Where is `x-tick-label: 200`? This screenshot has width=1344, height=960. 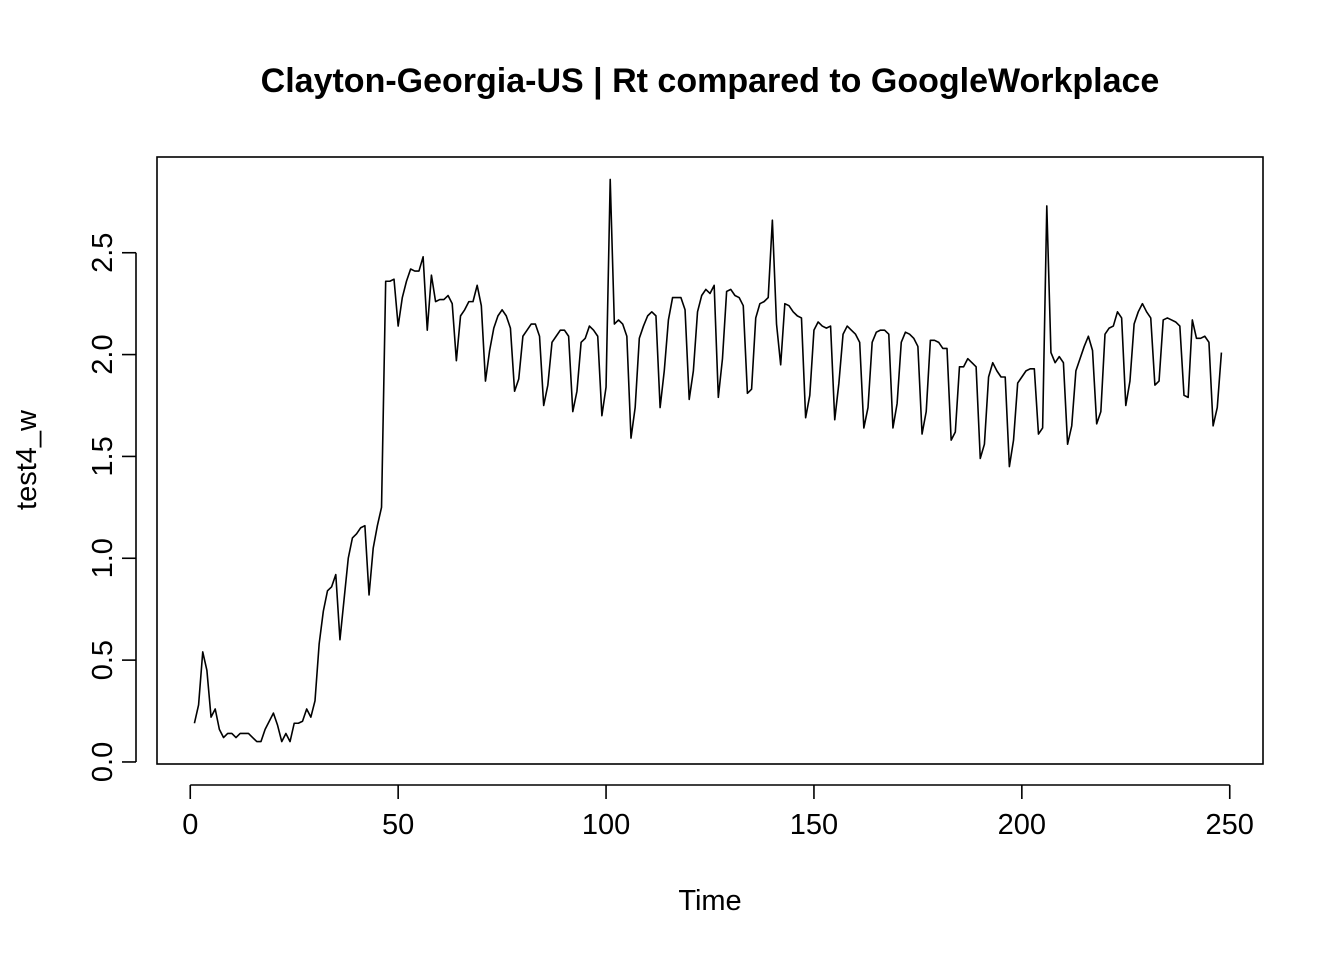
x-tick-label: 200 is located at coordinates (1022, 825).